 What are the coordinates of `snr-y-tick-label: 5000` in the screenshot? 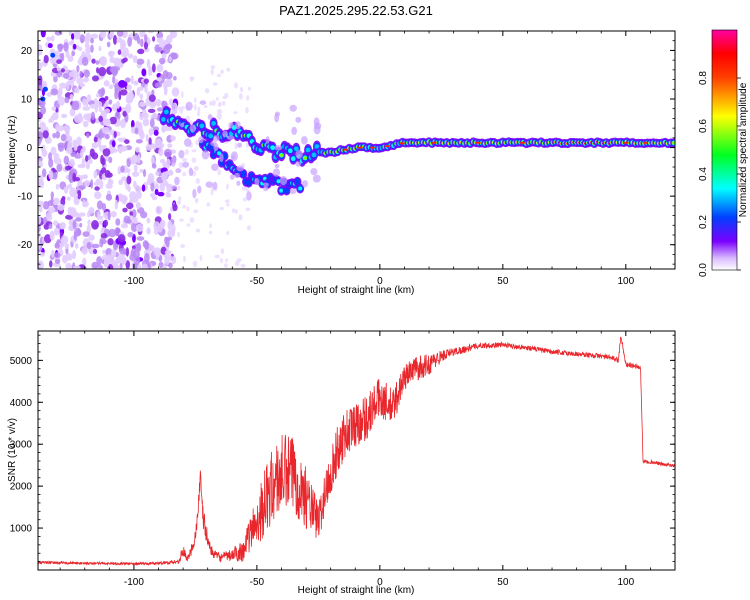 It's located at (21, 361).